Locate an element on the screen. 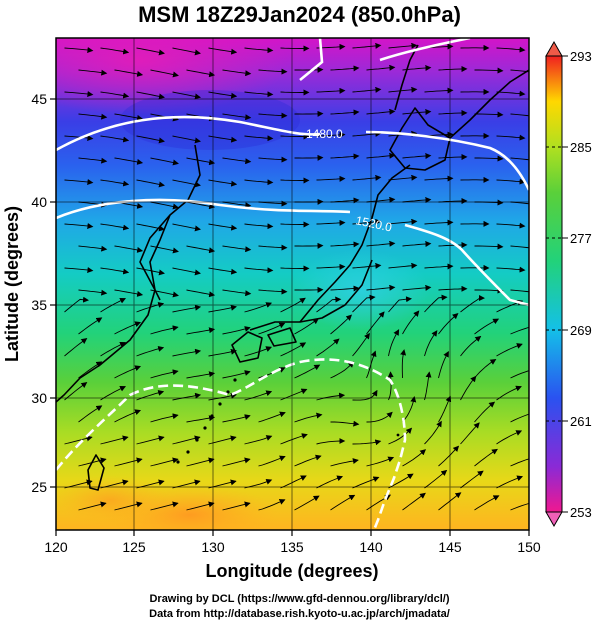  x-tick-label: 130 is located at coordinates (213, 547).